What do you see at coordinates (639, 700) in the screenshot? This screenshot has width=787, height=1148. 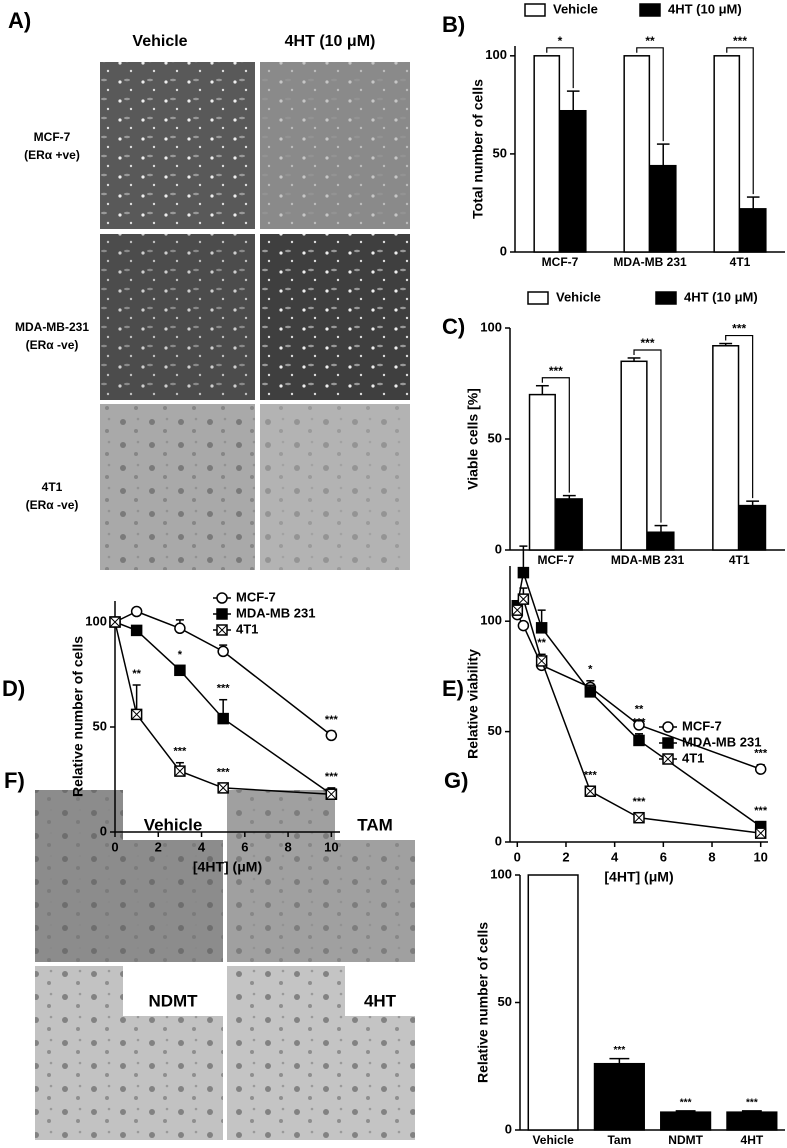 I see `series-line` at bounding box center [639, 700].